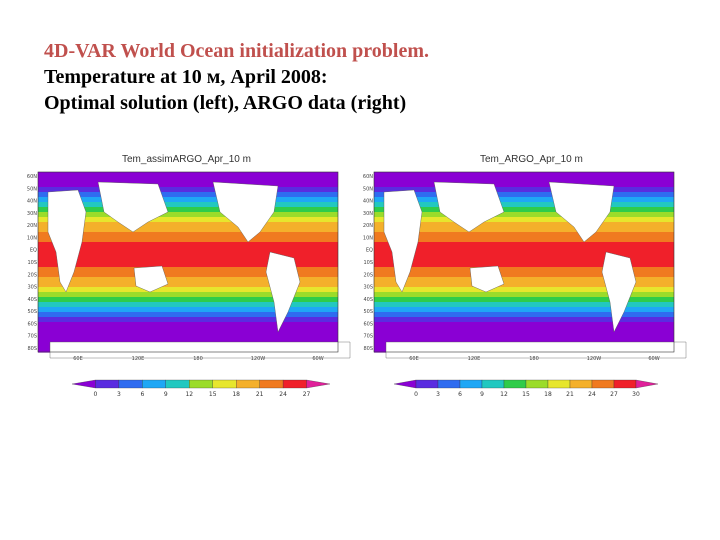 The width and height of the screenshot is (720, 540). I want to click on lat-tick-label: 20N, so click(368, 226).